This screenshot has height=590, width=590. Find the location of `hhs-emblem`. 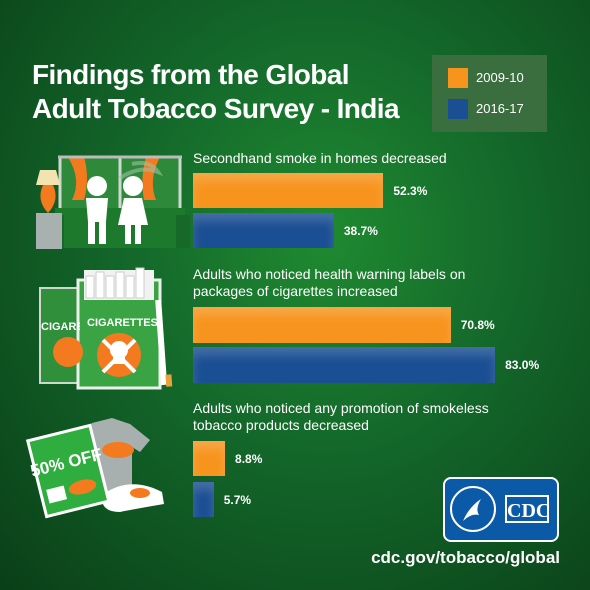

hhs-emblem is located at coordinates (473, 509).